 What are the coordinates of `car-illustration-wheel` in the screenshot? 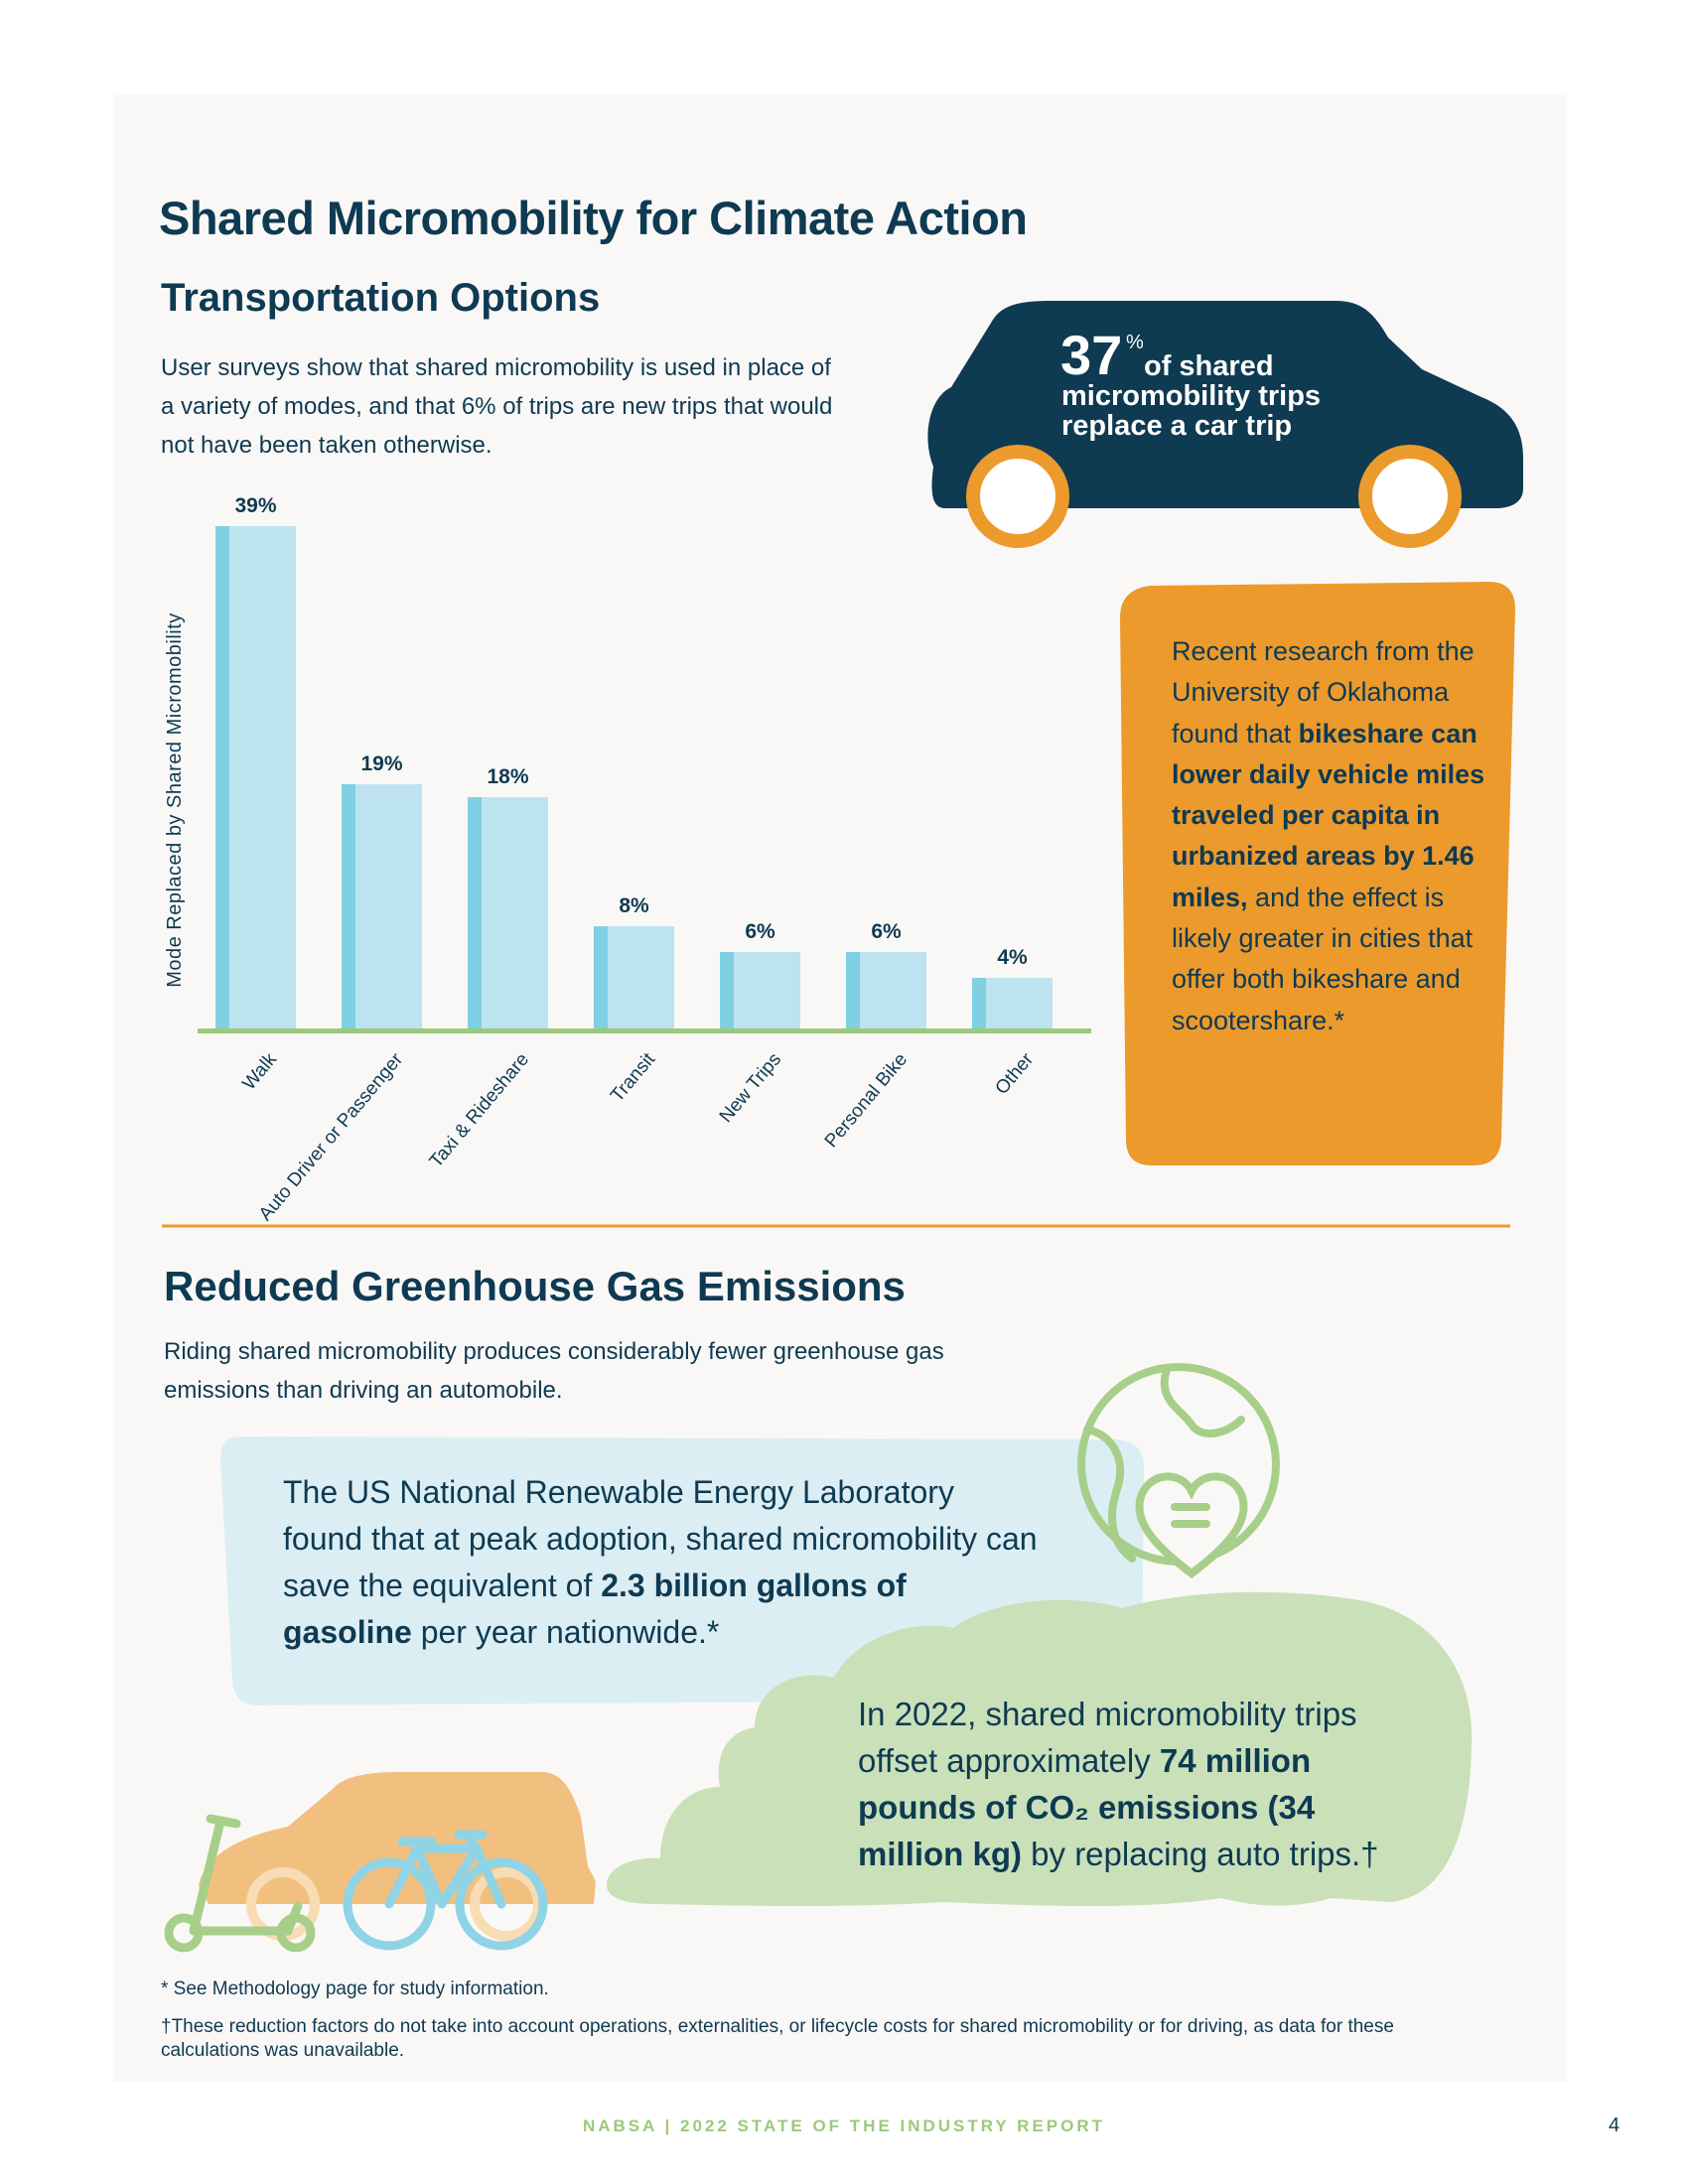 It's located at (506, 1904).